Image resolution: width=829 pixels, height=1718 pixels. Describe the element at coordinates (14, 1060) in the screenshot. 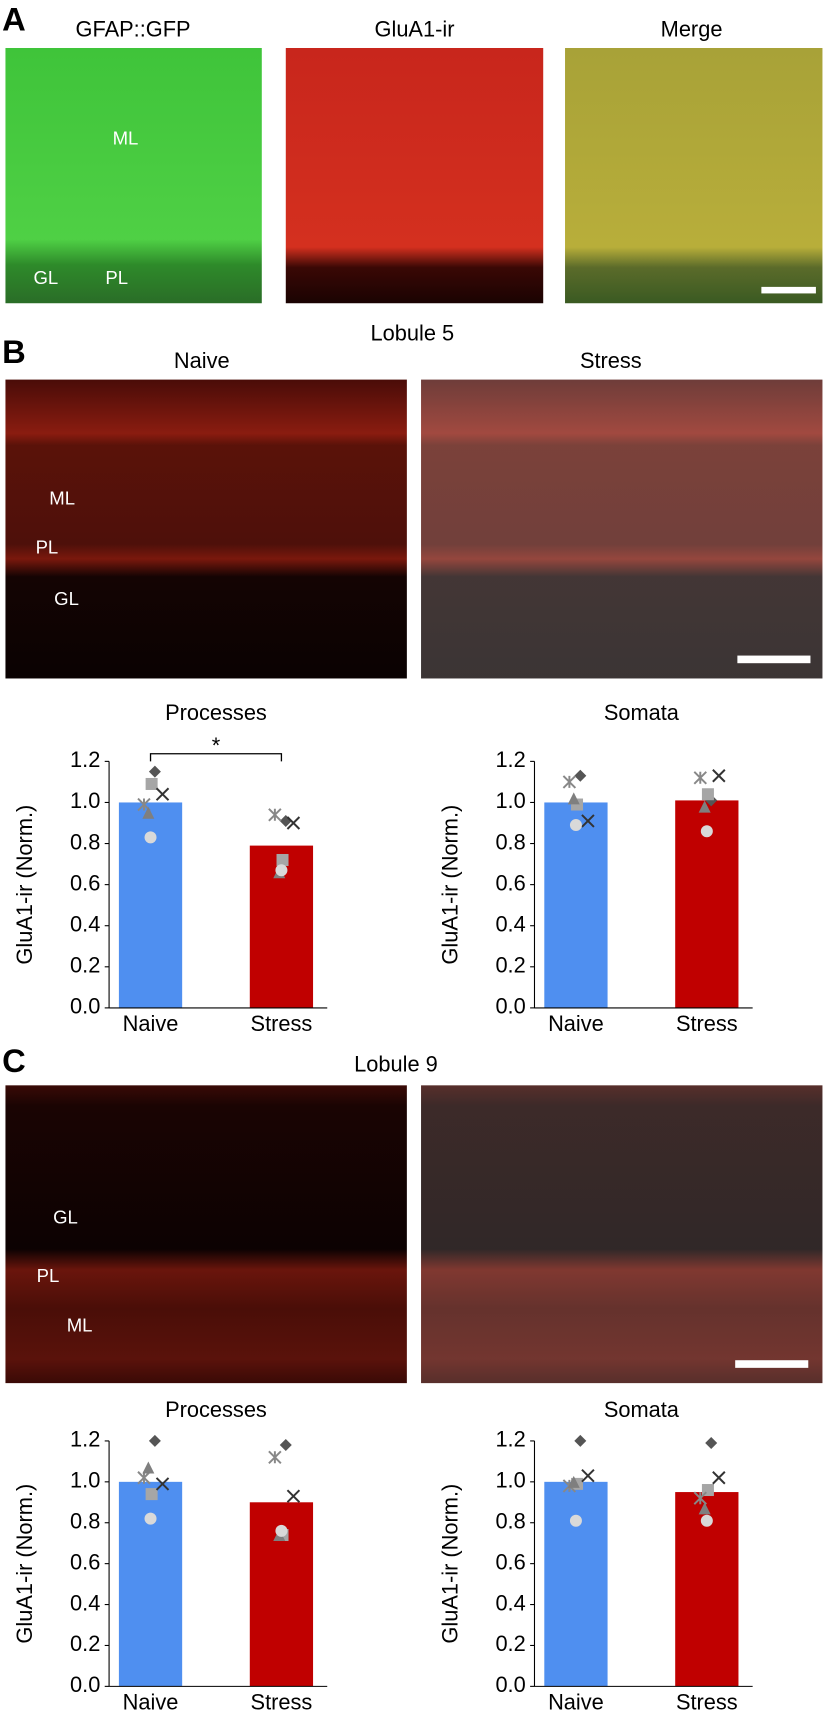

I see `panel-label: C` at that location.